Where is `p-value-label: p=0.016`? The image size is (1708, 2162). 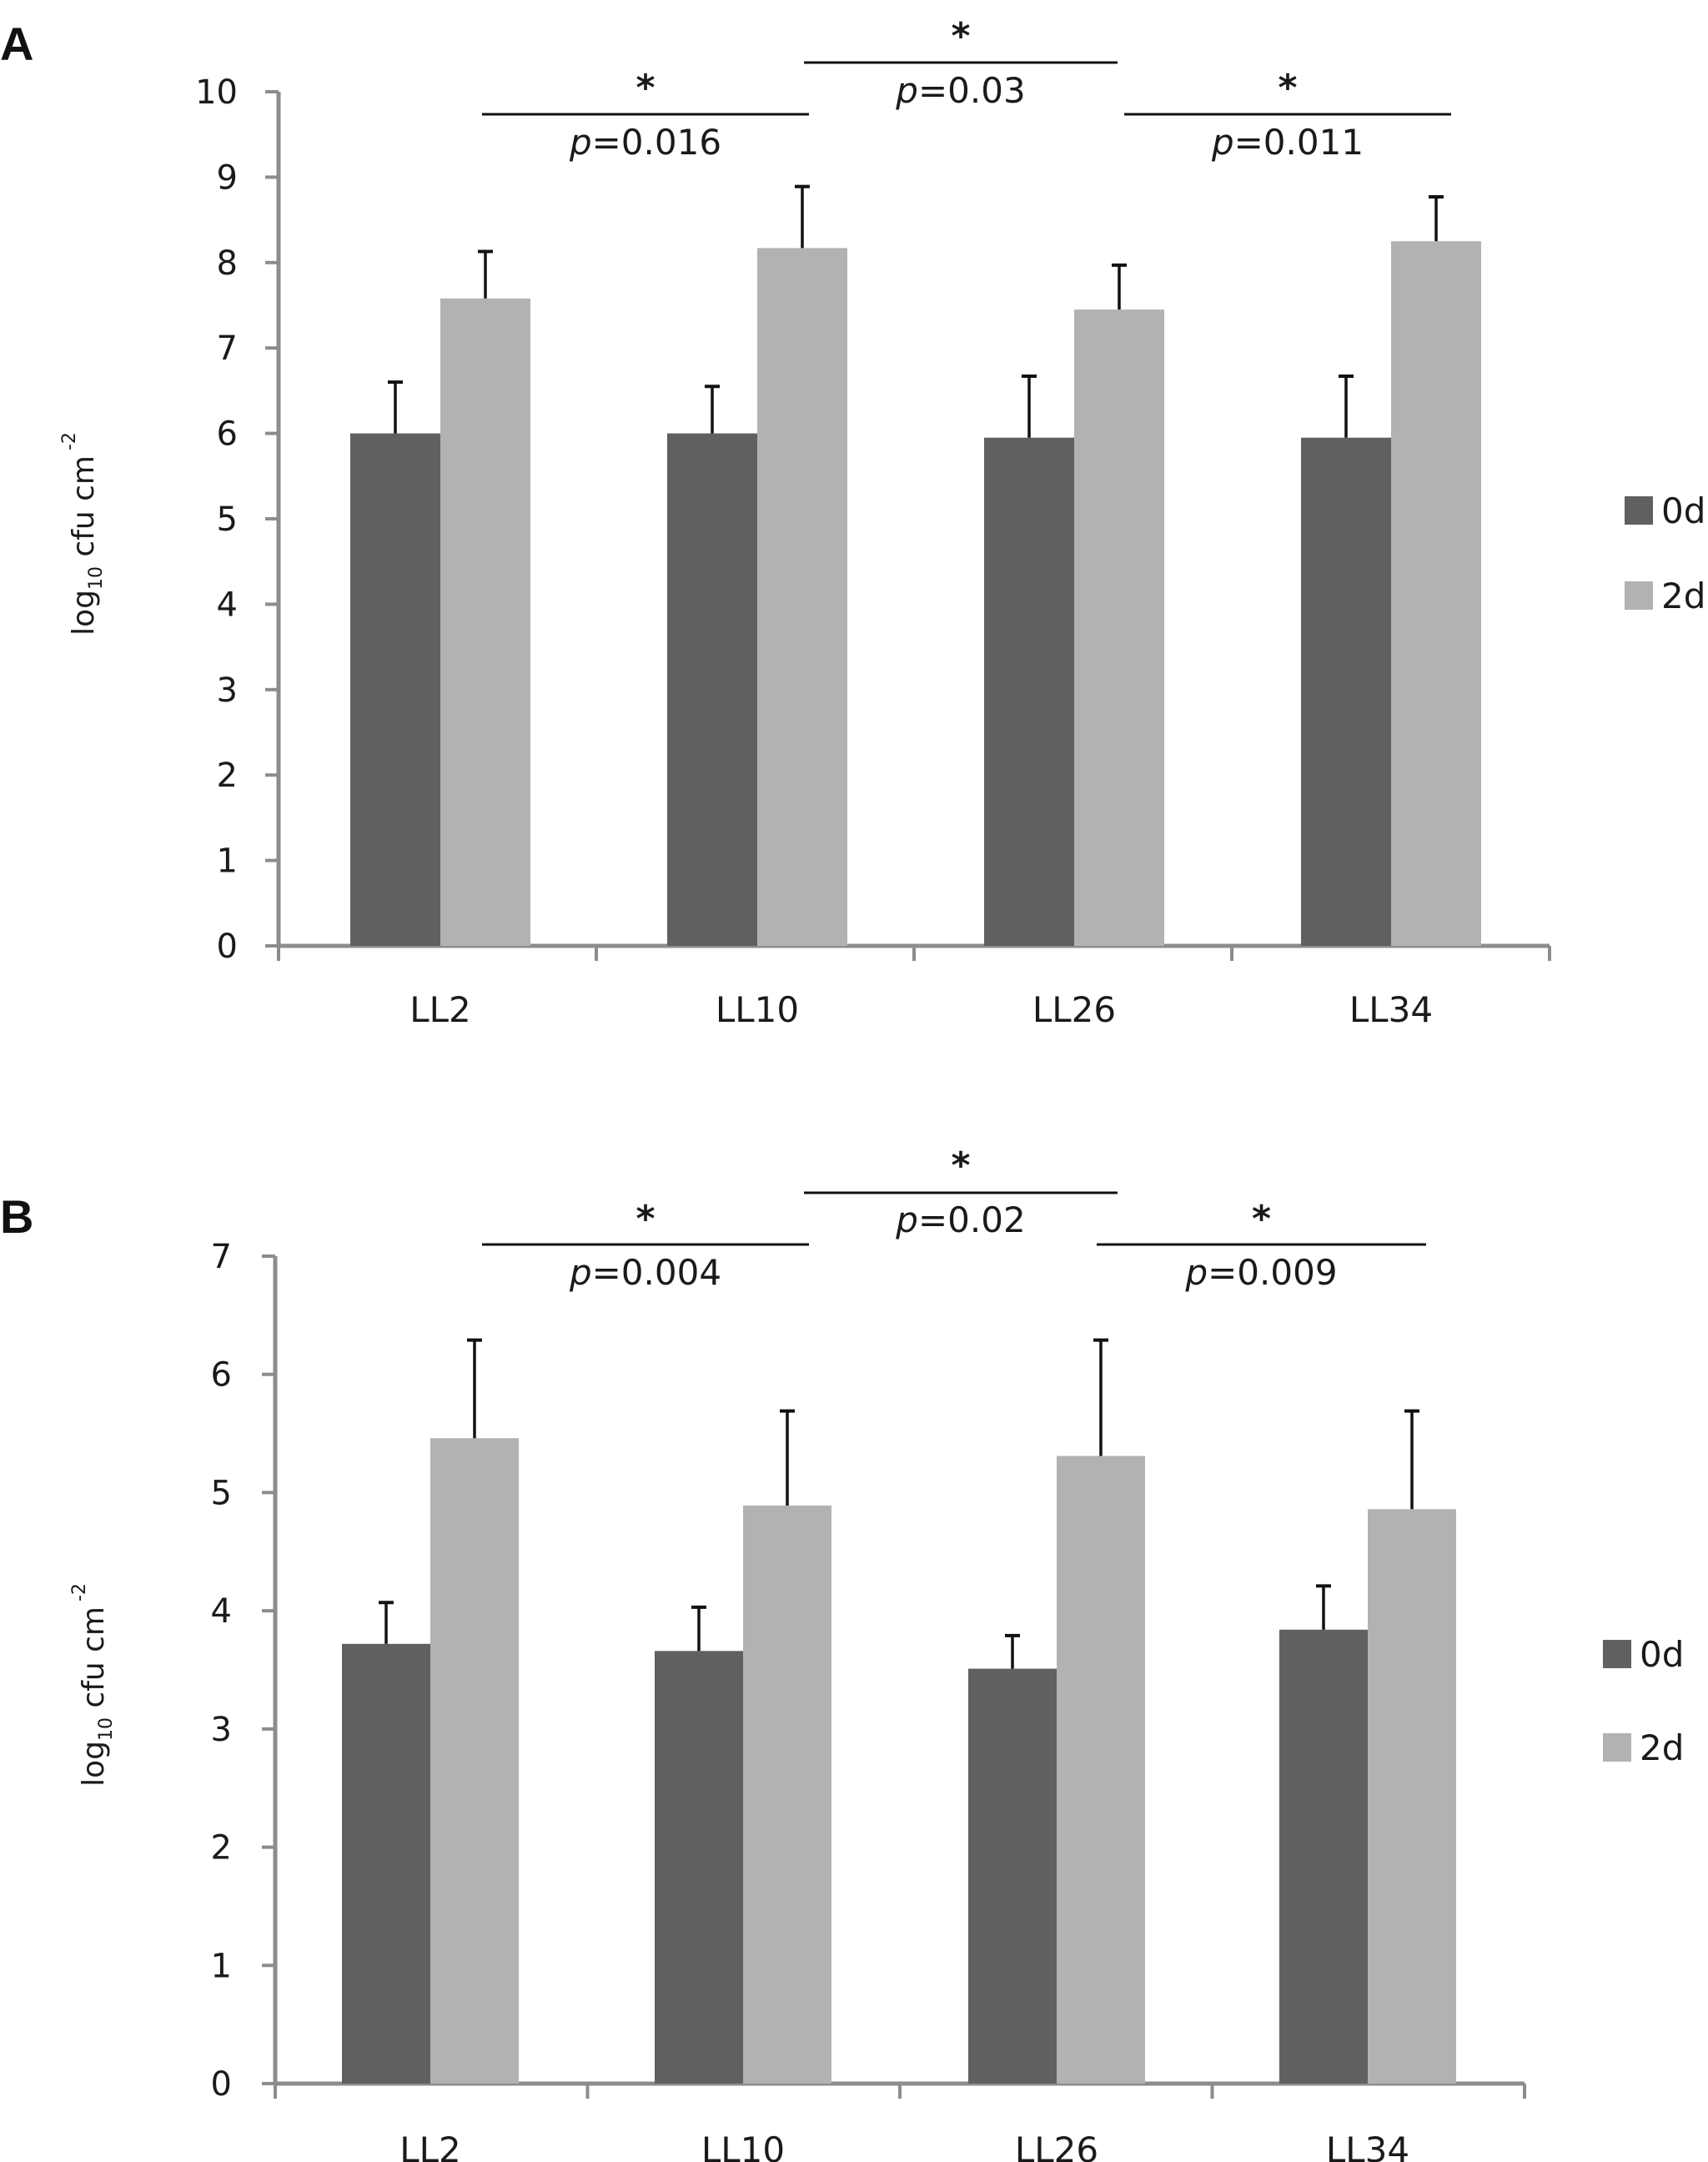 p-value-label: p=0.016 is located at coordinates (645, 142).